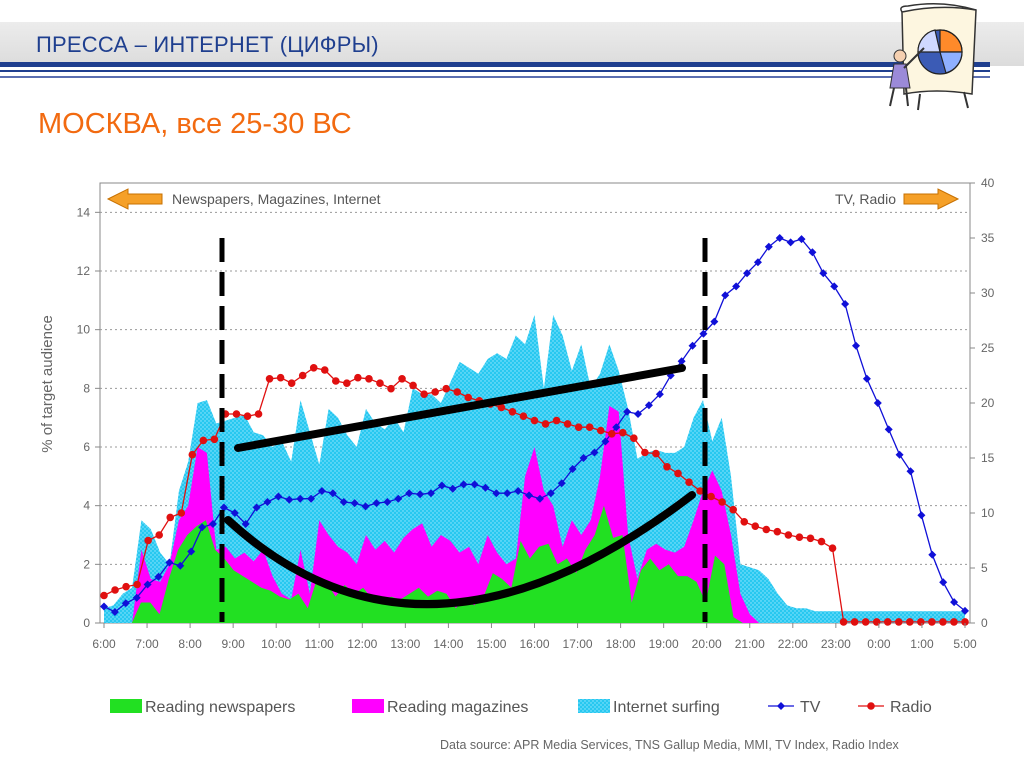  Describe the element at coordinates (195, 124) in the screenshot. I see `page-subtitle: МОСКВА, все 25-30 ВС` at that location.